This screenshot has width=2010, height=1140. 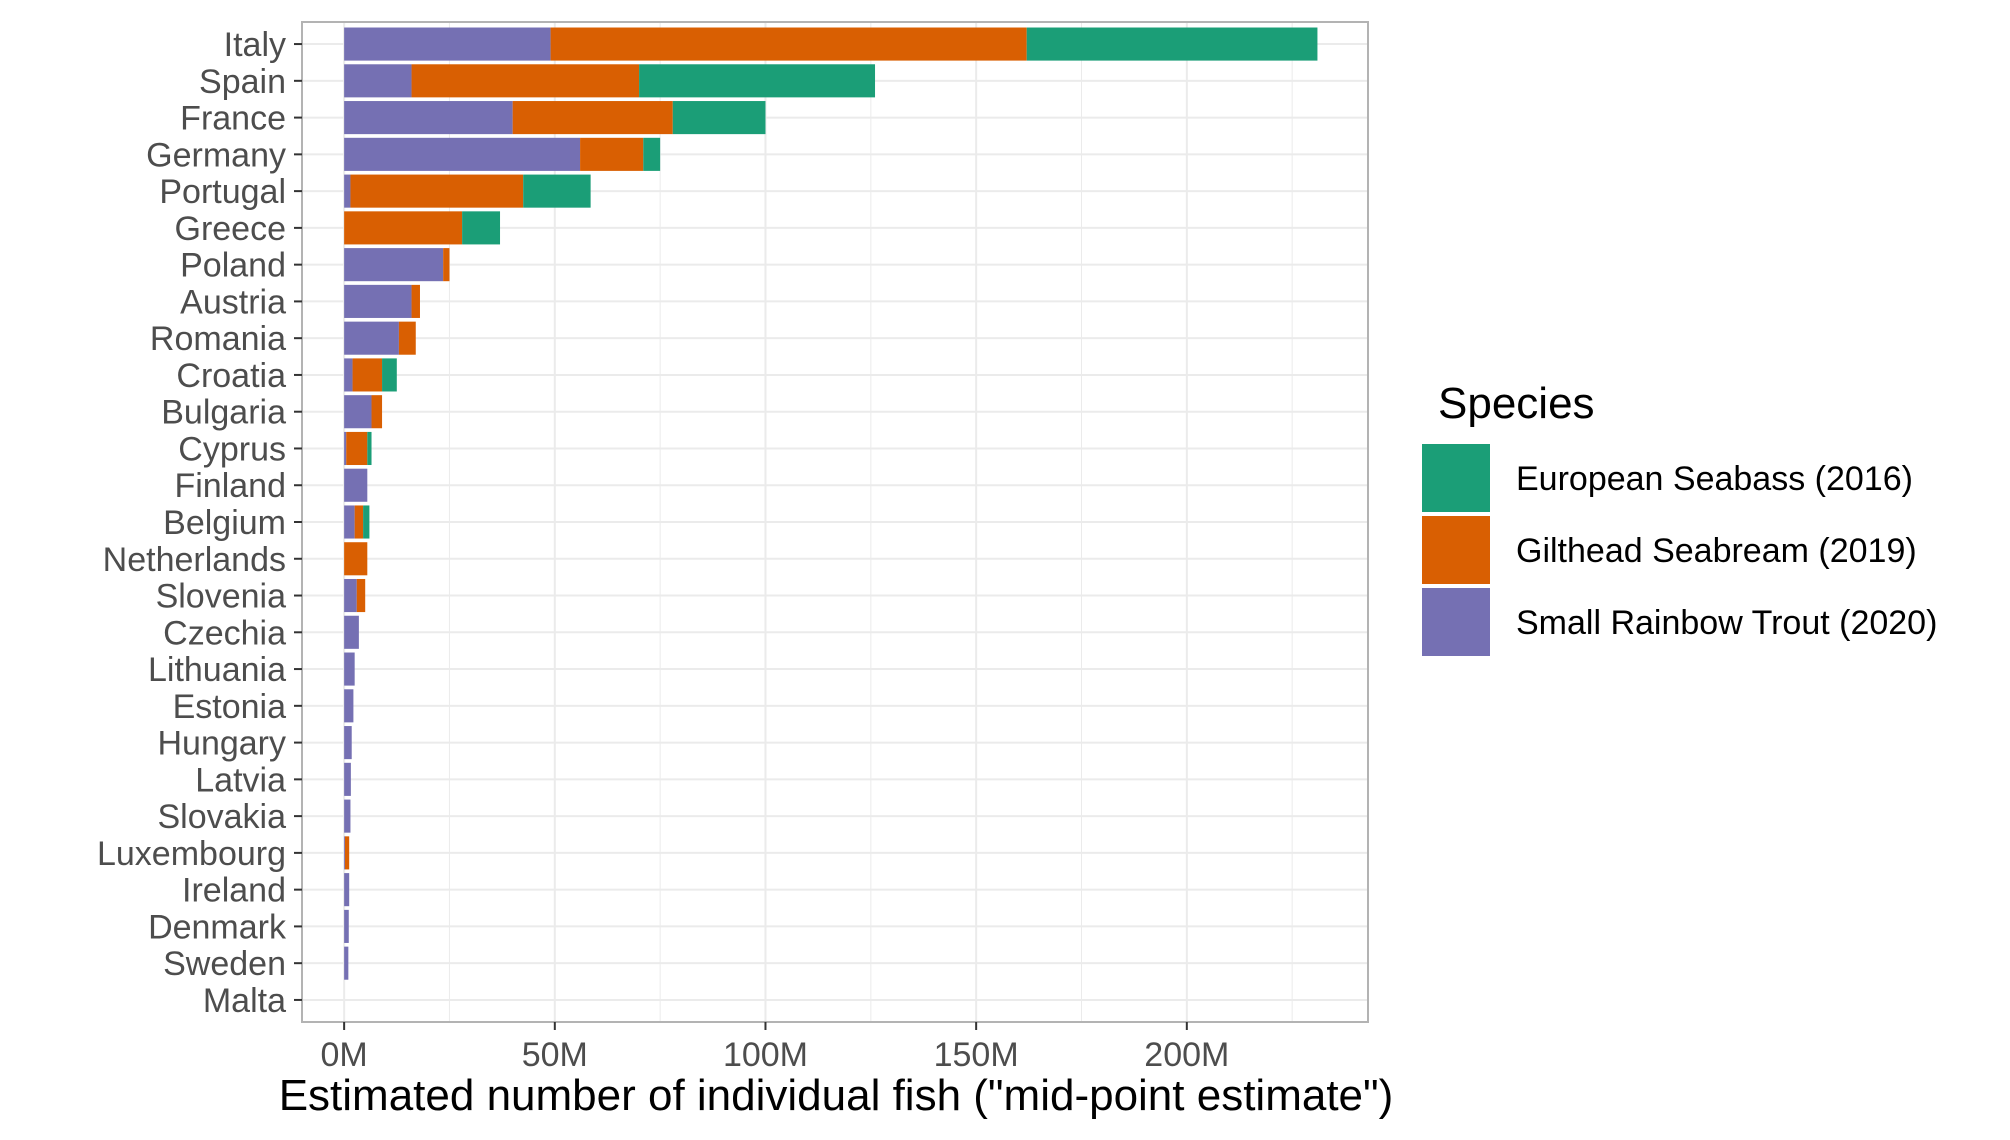 I want to click on x-tick-label: 150M, so click(x=976, y=1055).